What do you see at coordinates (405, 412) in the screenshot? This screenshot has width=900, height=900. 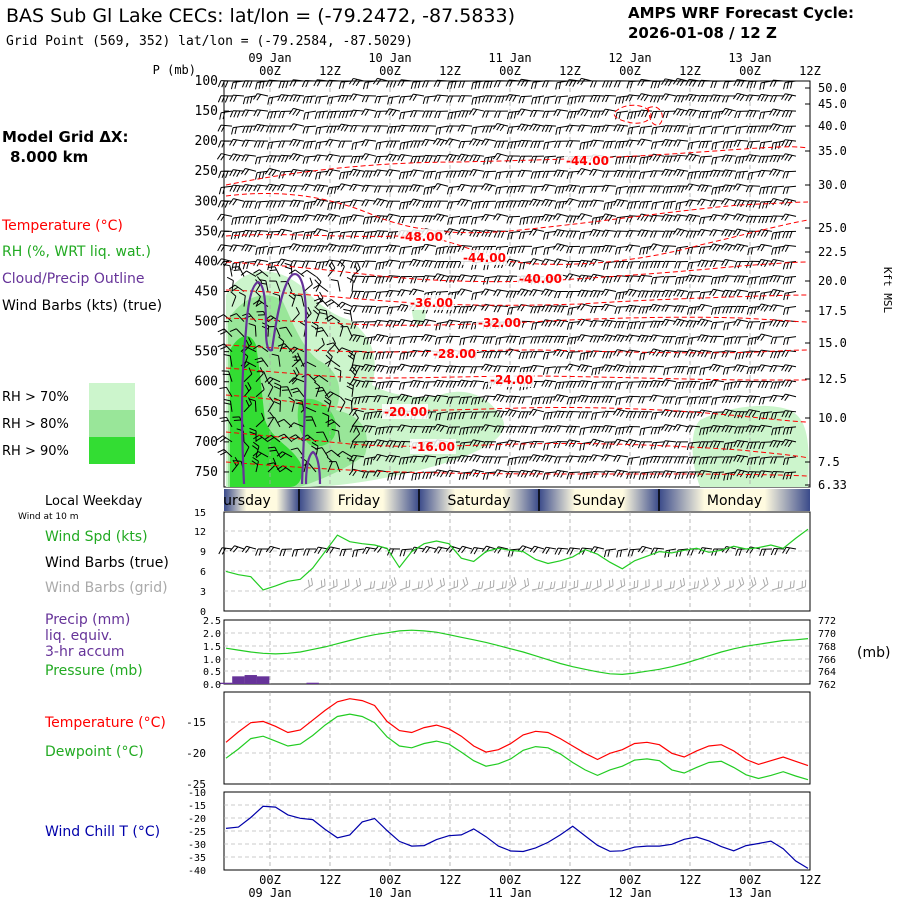 I see `isotherm-label: -20.00` at bounding box center [405, 412].